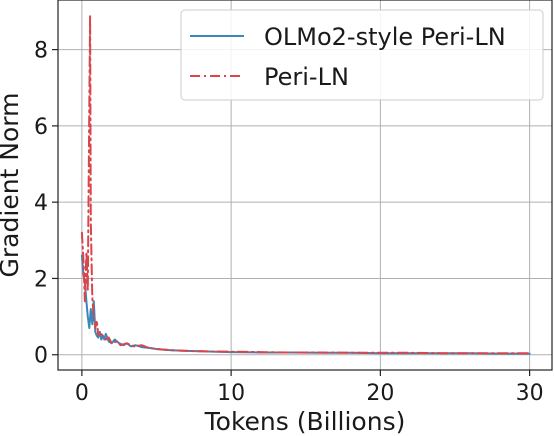 The height and width of the screenshot is (436, 554). Describe the element at coordinates (41, 51) in the screenshot. I see `y-tick-label: 8` at that location.